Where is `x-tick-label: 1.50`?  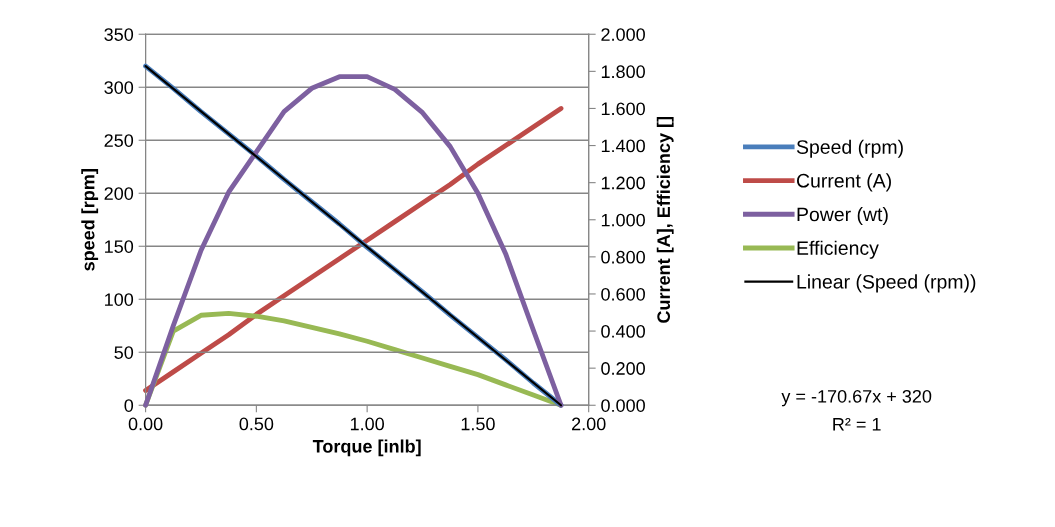 x-tick-label: 1.50 is located at coordinates (478, 424).